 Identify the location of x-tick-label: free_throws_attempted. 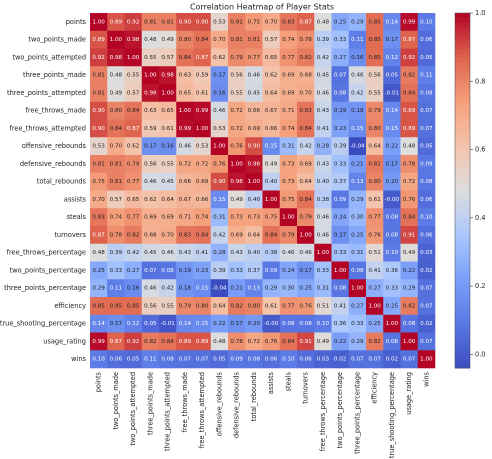
(202, 410).